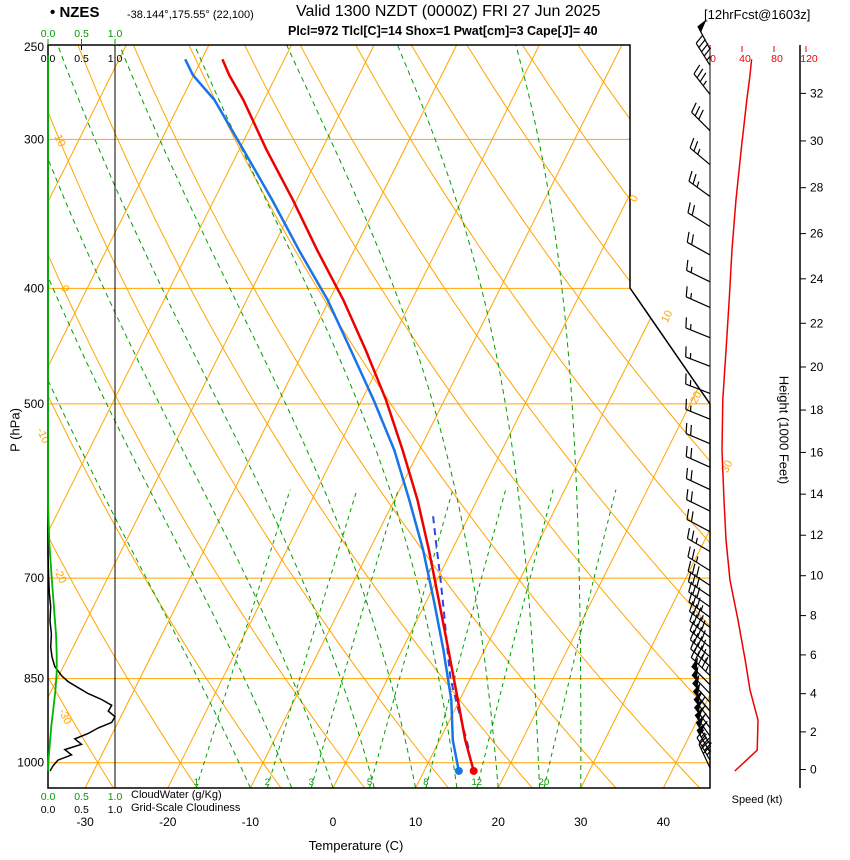 The image size is (850, 860). Describe the element at coordinates (186, 808) in the screenshot. I see `cloudiness-axis-label: Grid-Scale Cloudiness` at that location.